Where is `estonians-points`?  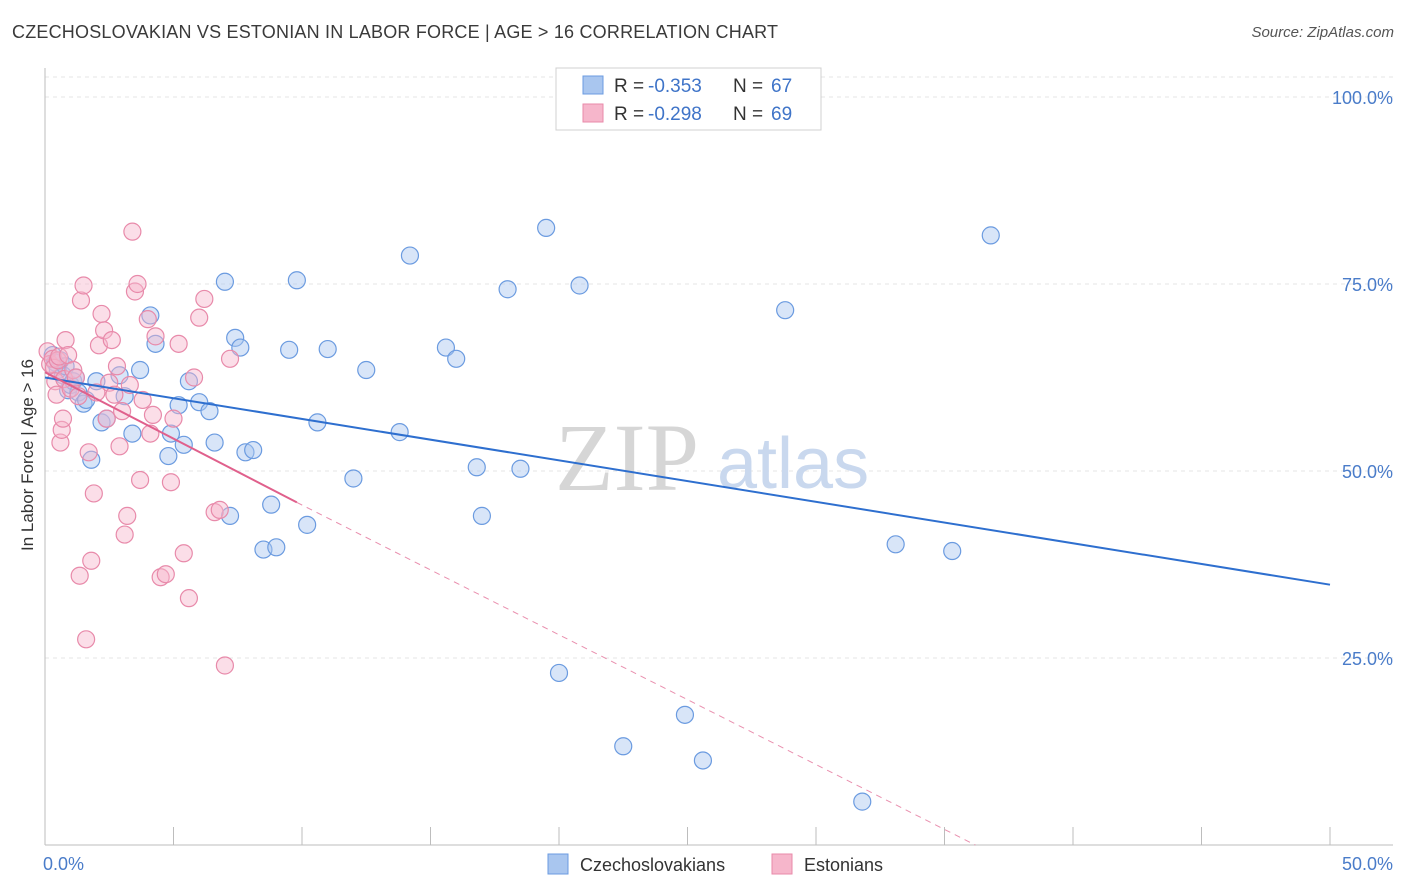
estonians-points is located at coordinates (139, 448).